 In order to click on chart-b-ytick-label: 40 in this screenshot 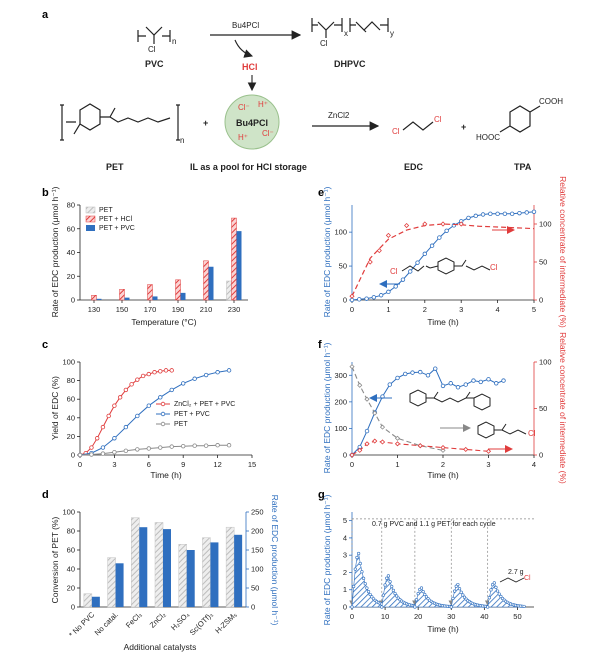, I will do `click(71, 252)`.